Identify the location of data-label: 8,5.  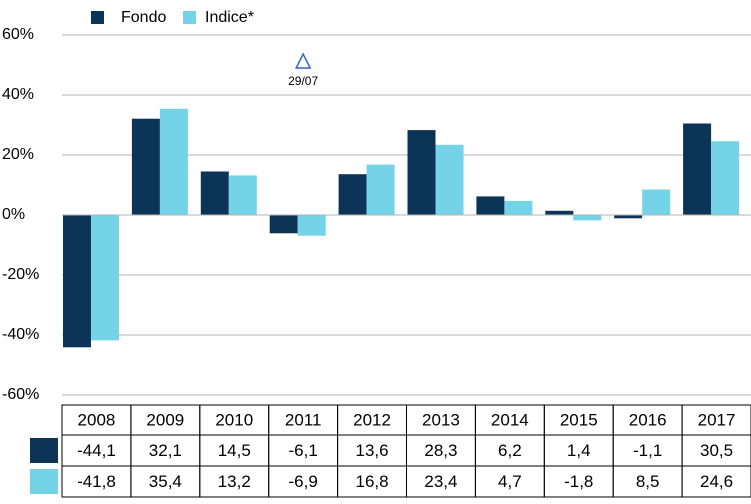
(648, 481).